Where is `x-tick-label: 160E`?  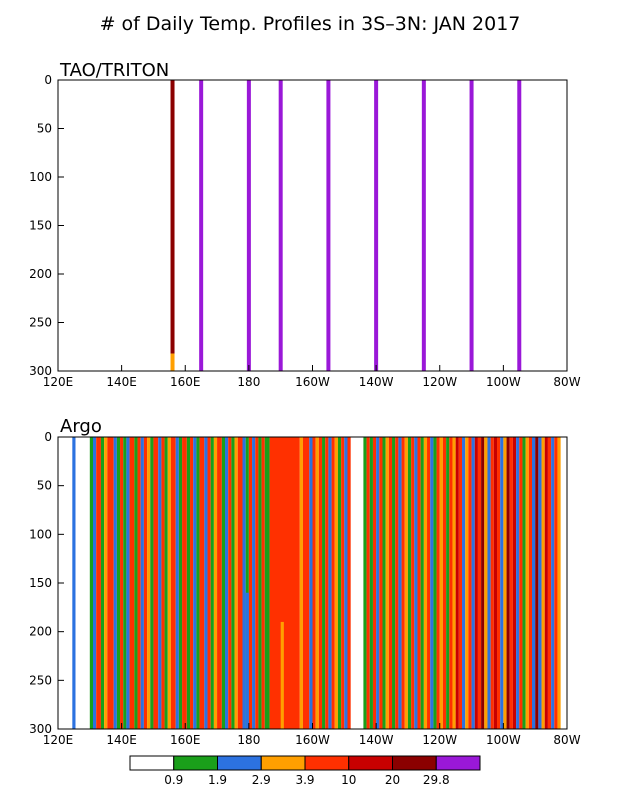 x-tick-label: 160E is located at coordinates (185, 382).